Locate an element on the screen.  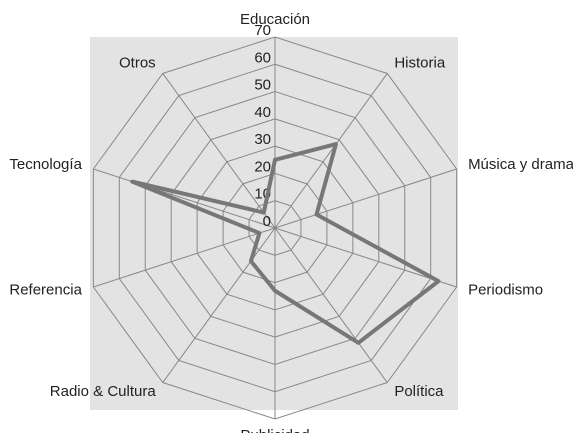
category-label: Tecnología is located at coordinates (45, 164).